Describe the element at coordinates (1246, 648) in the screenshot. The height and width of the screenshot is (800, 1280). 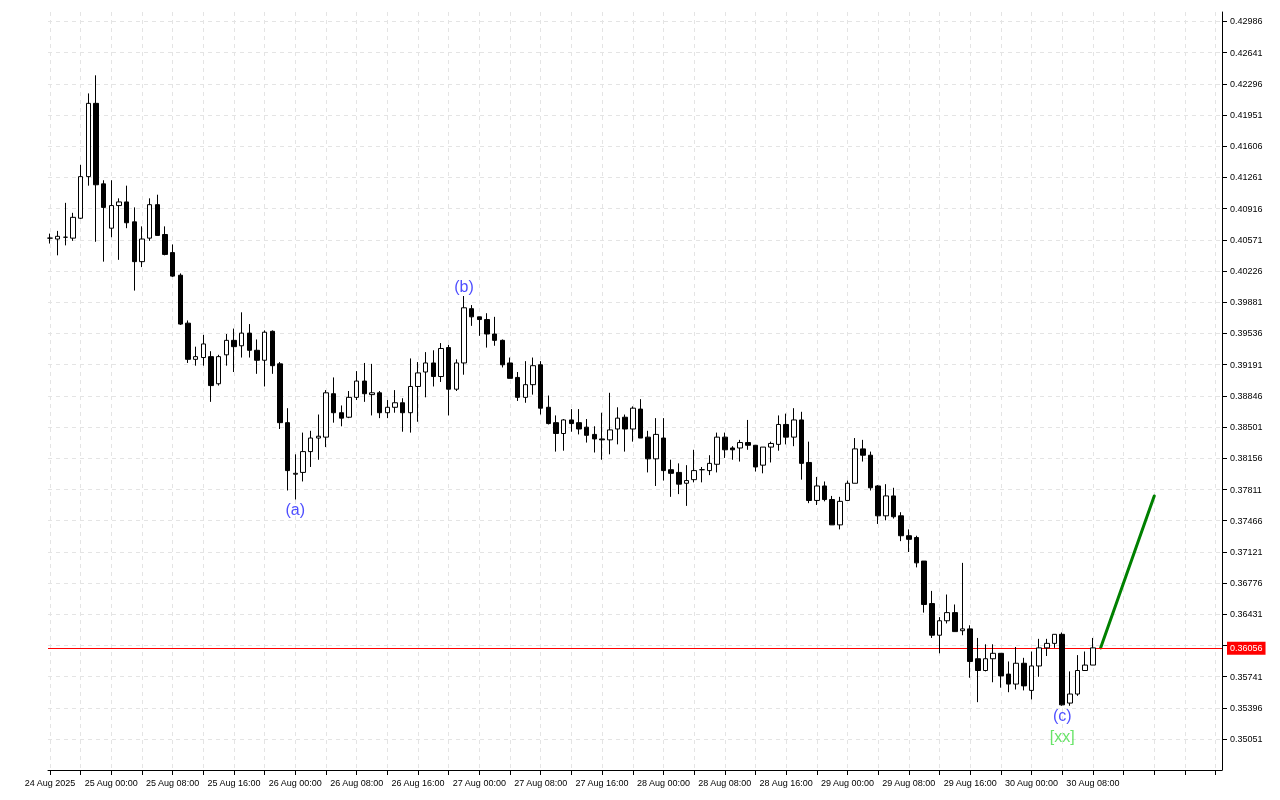
I see `ref-line-label: 0.36056` at that location.